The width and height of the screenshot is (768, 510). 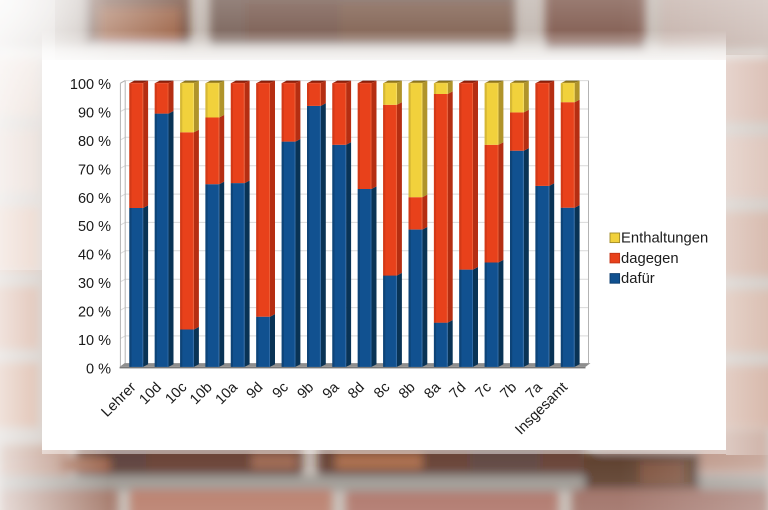 What do you see at coordinates (94, 142) in the screenshot?
I see `svg-text: 80 %` at bounding box center [94, 142].